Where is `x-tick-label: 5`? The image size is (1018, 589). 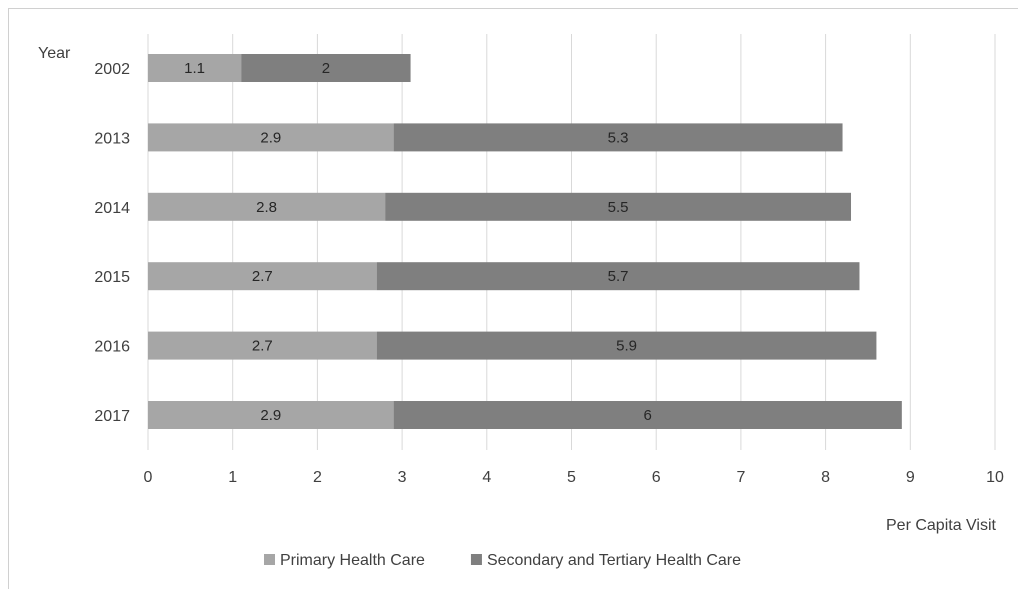 x-tick-label: 5 is located at coordinates (571, 477).